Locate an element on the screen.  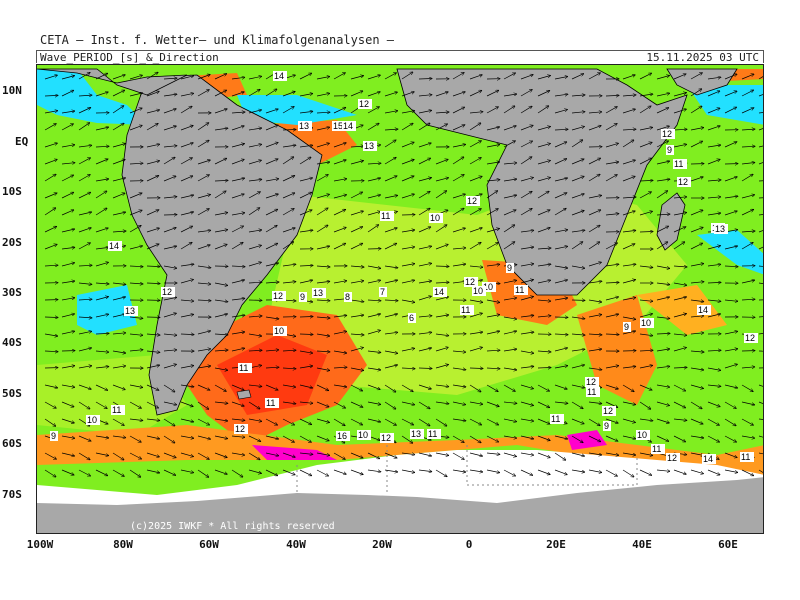
lon-label-40w: 40W is located at coordinates (296, 544).